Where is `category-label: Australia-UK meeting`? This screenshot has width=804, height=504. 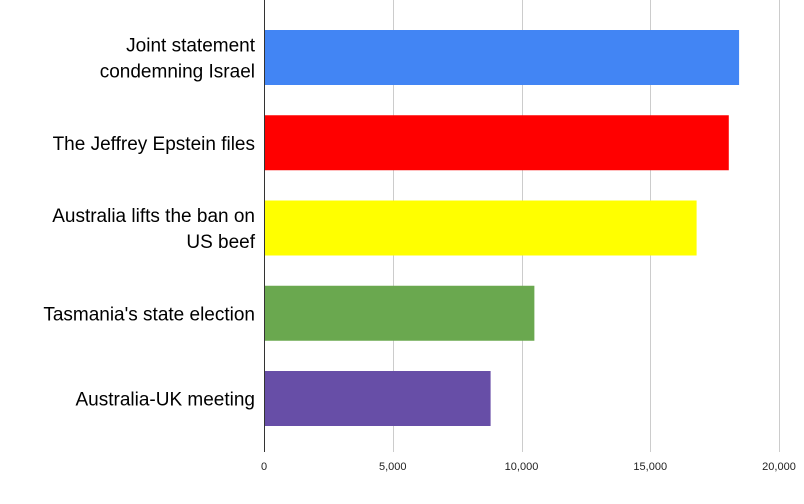
category-label: Australia-UK meeting is located at coordinates (165, 400).